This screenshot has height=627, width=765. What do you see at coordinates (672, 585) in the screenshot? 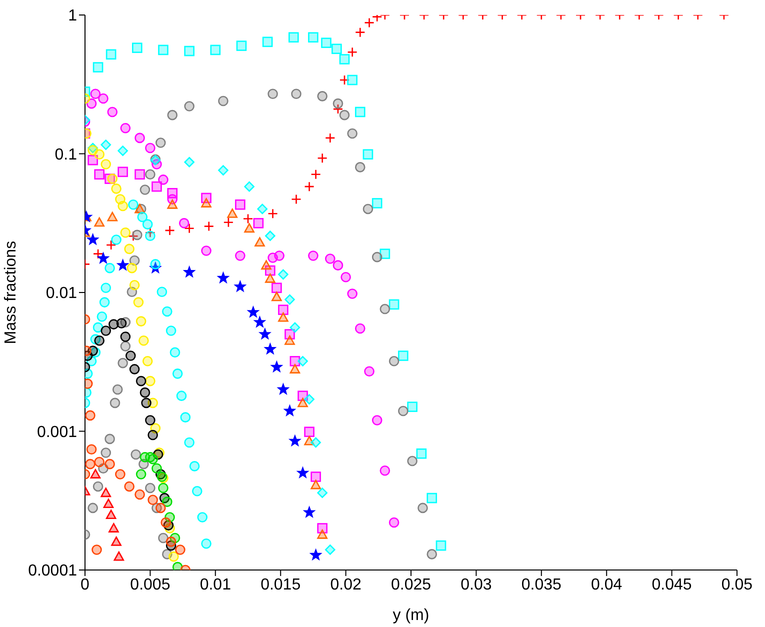
I see `x-tick-label: 0.045` at bounding box center [672, 585].